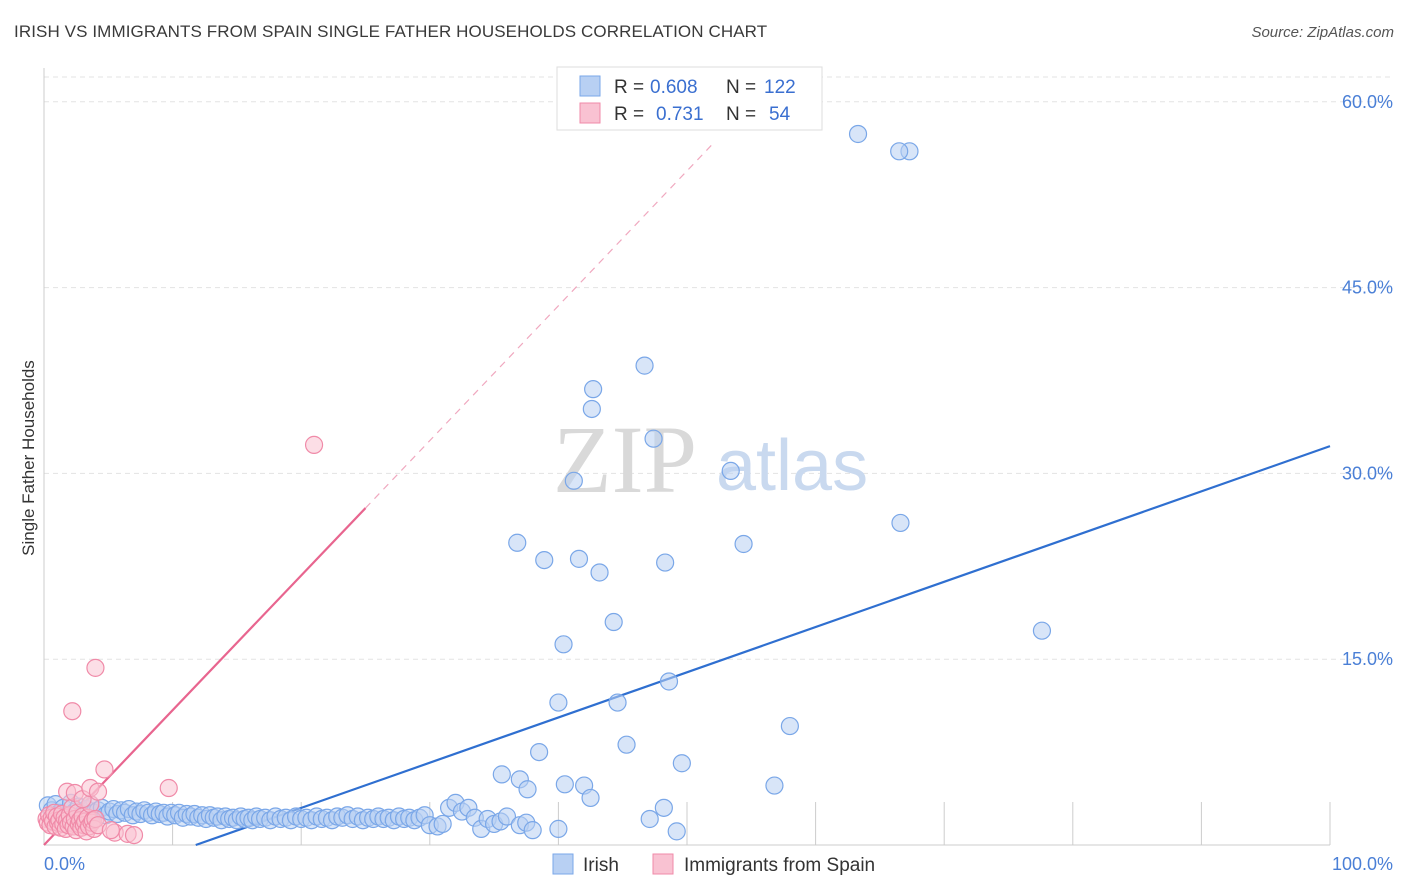 Image resolution: width=1406 pixels, height=892 pixels. What do you see at coordinates (590, 86) in the screenshot?
I see `legend-swatch-irish` at bounding box center [590, 86].